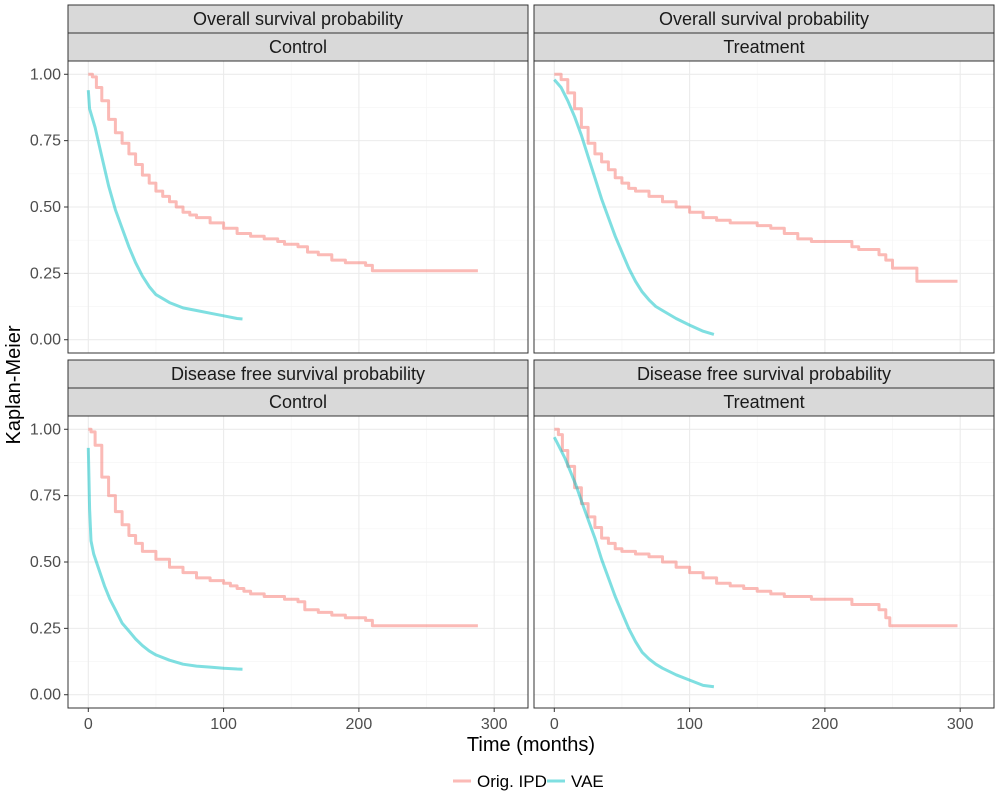  What do you see at coordinates (512, 781) in the screenshot?
I see `legend-label: Orig. IPD` at bounding box center [512, 781].